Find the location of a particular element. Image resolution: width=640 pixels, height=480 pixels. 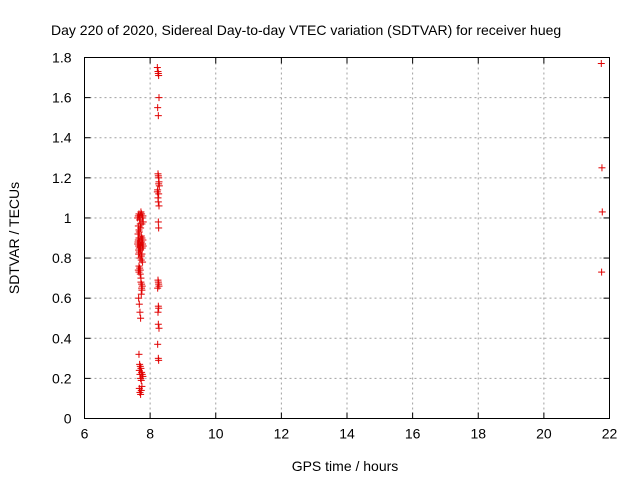

y-axis-label: SDTVAR / TECUs is located at coordinates (14, 238).